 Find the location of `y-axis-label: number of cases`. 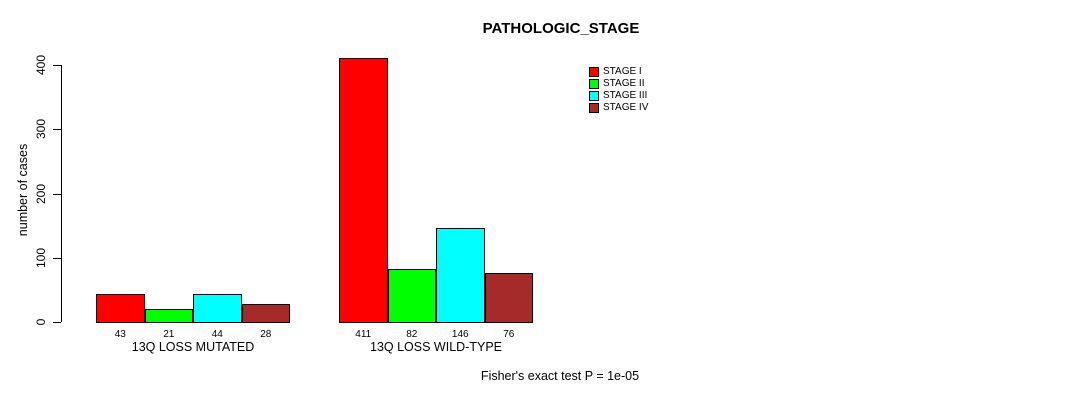

y-axis-label: number of cases is located at coordinates (23, 190).